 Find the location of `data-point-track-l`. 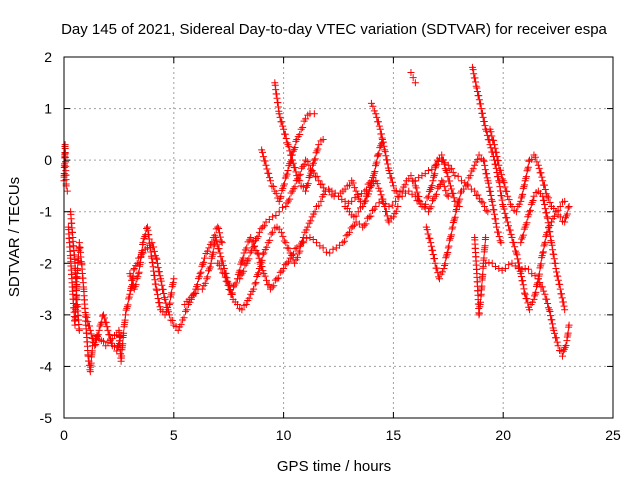

data-point-track-l is located at coordinates (415, 83).